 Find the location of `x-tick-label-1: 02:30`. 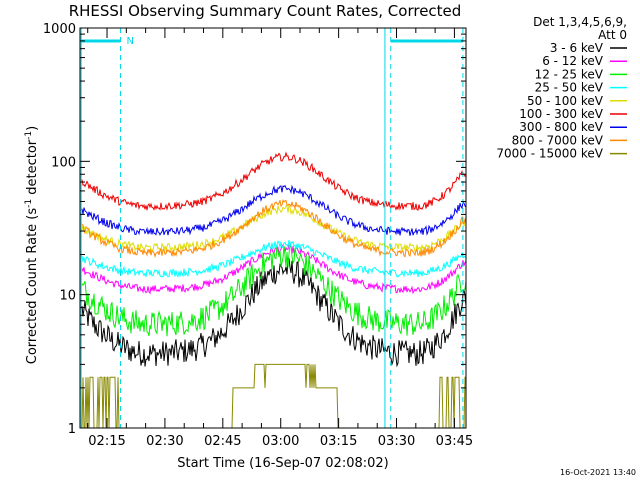

x-tick-label-1: 02:30 is located at coordinates (164, 441).